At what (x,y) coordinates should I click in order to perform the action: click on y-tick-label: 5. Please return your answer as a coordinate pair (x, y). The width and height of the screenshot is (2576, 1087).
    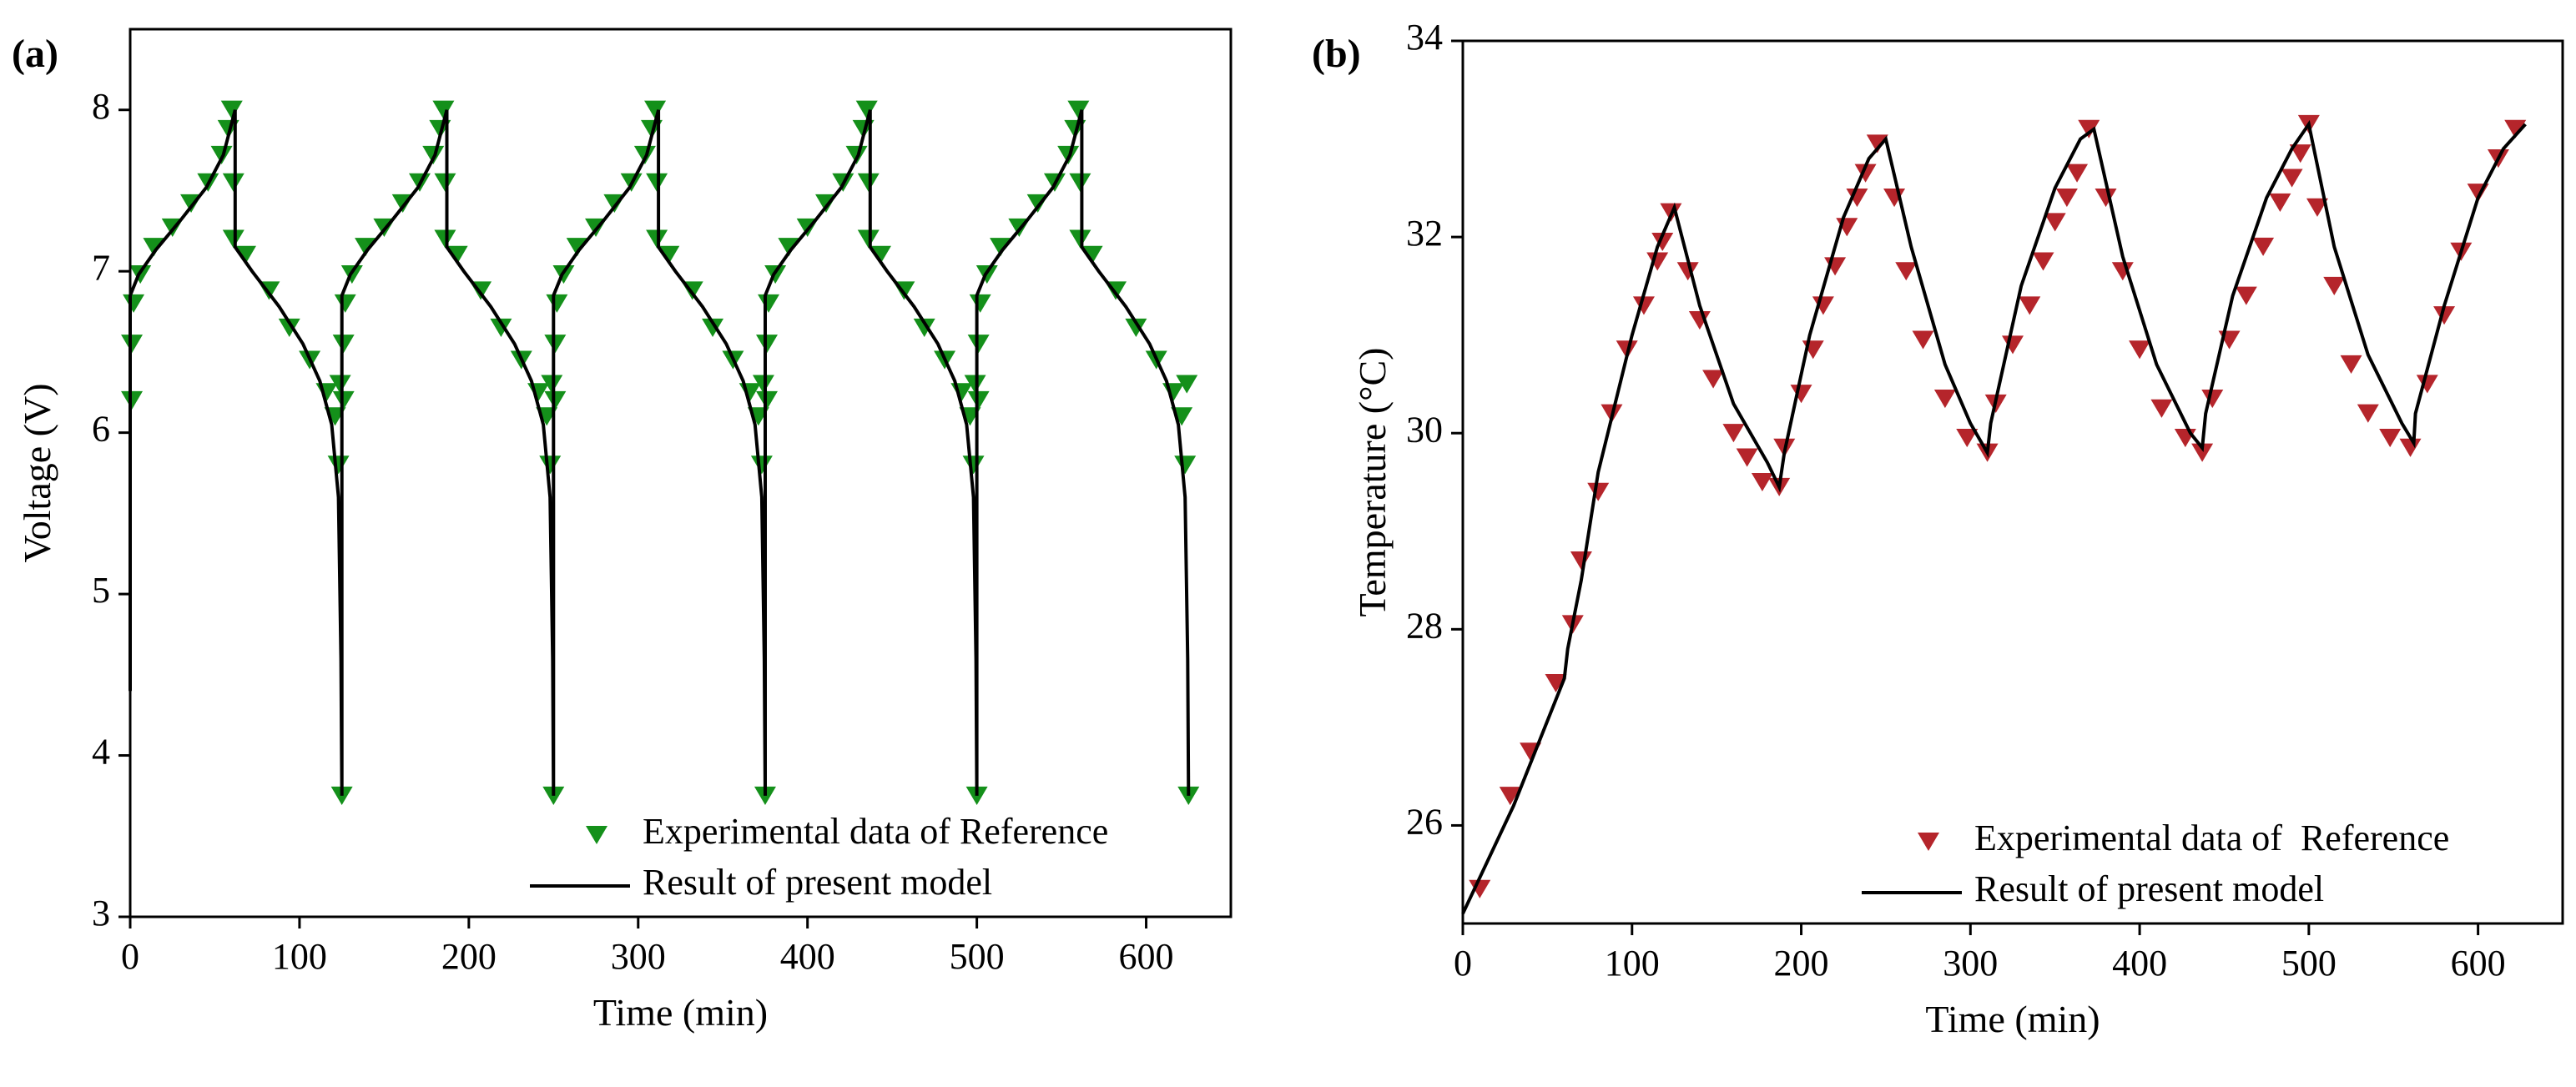
    Looking at the image, I should click on (101, 590).